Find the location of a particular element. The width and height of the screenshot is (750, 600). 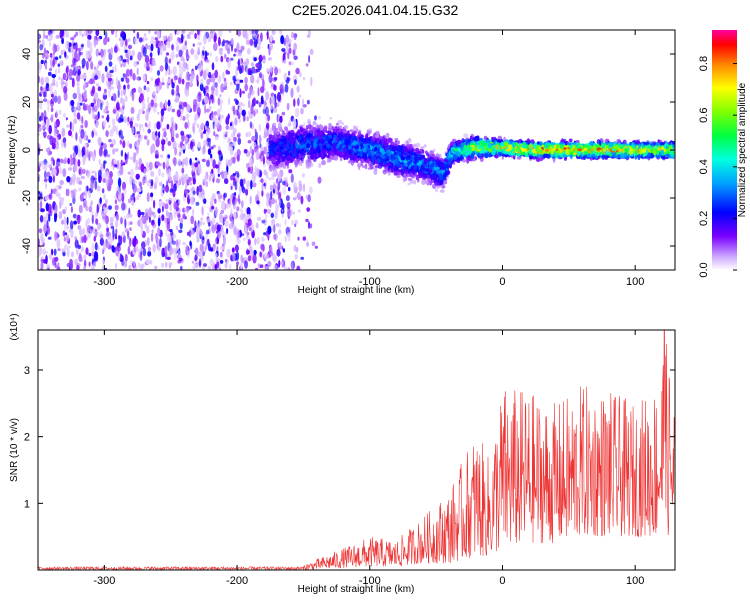

spectrogram-signal-cell is located at coordinates (418, 145).